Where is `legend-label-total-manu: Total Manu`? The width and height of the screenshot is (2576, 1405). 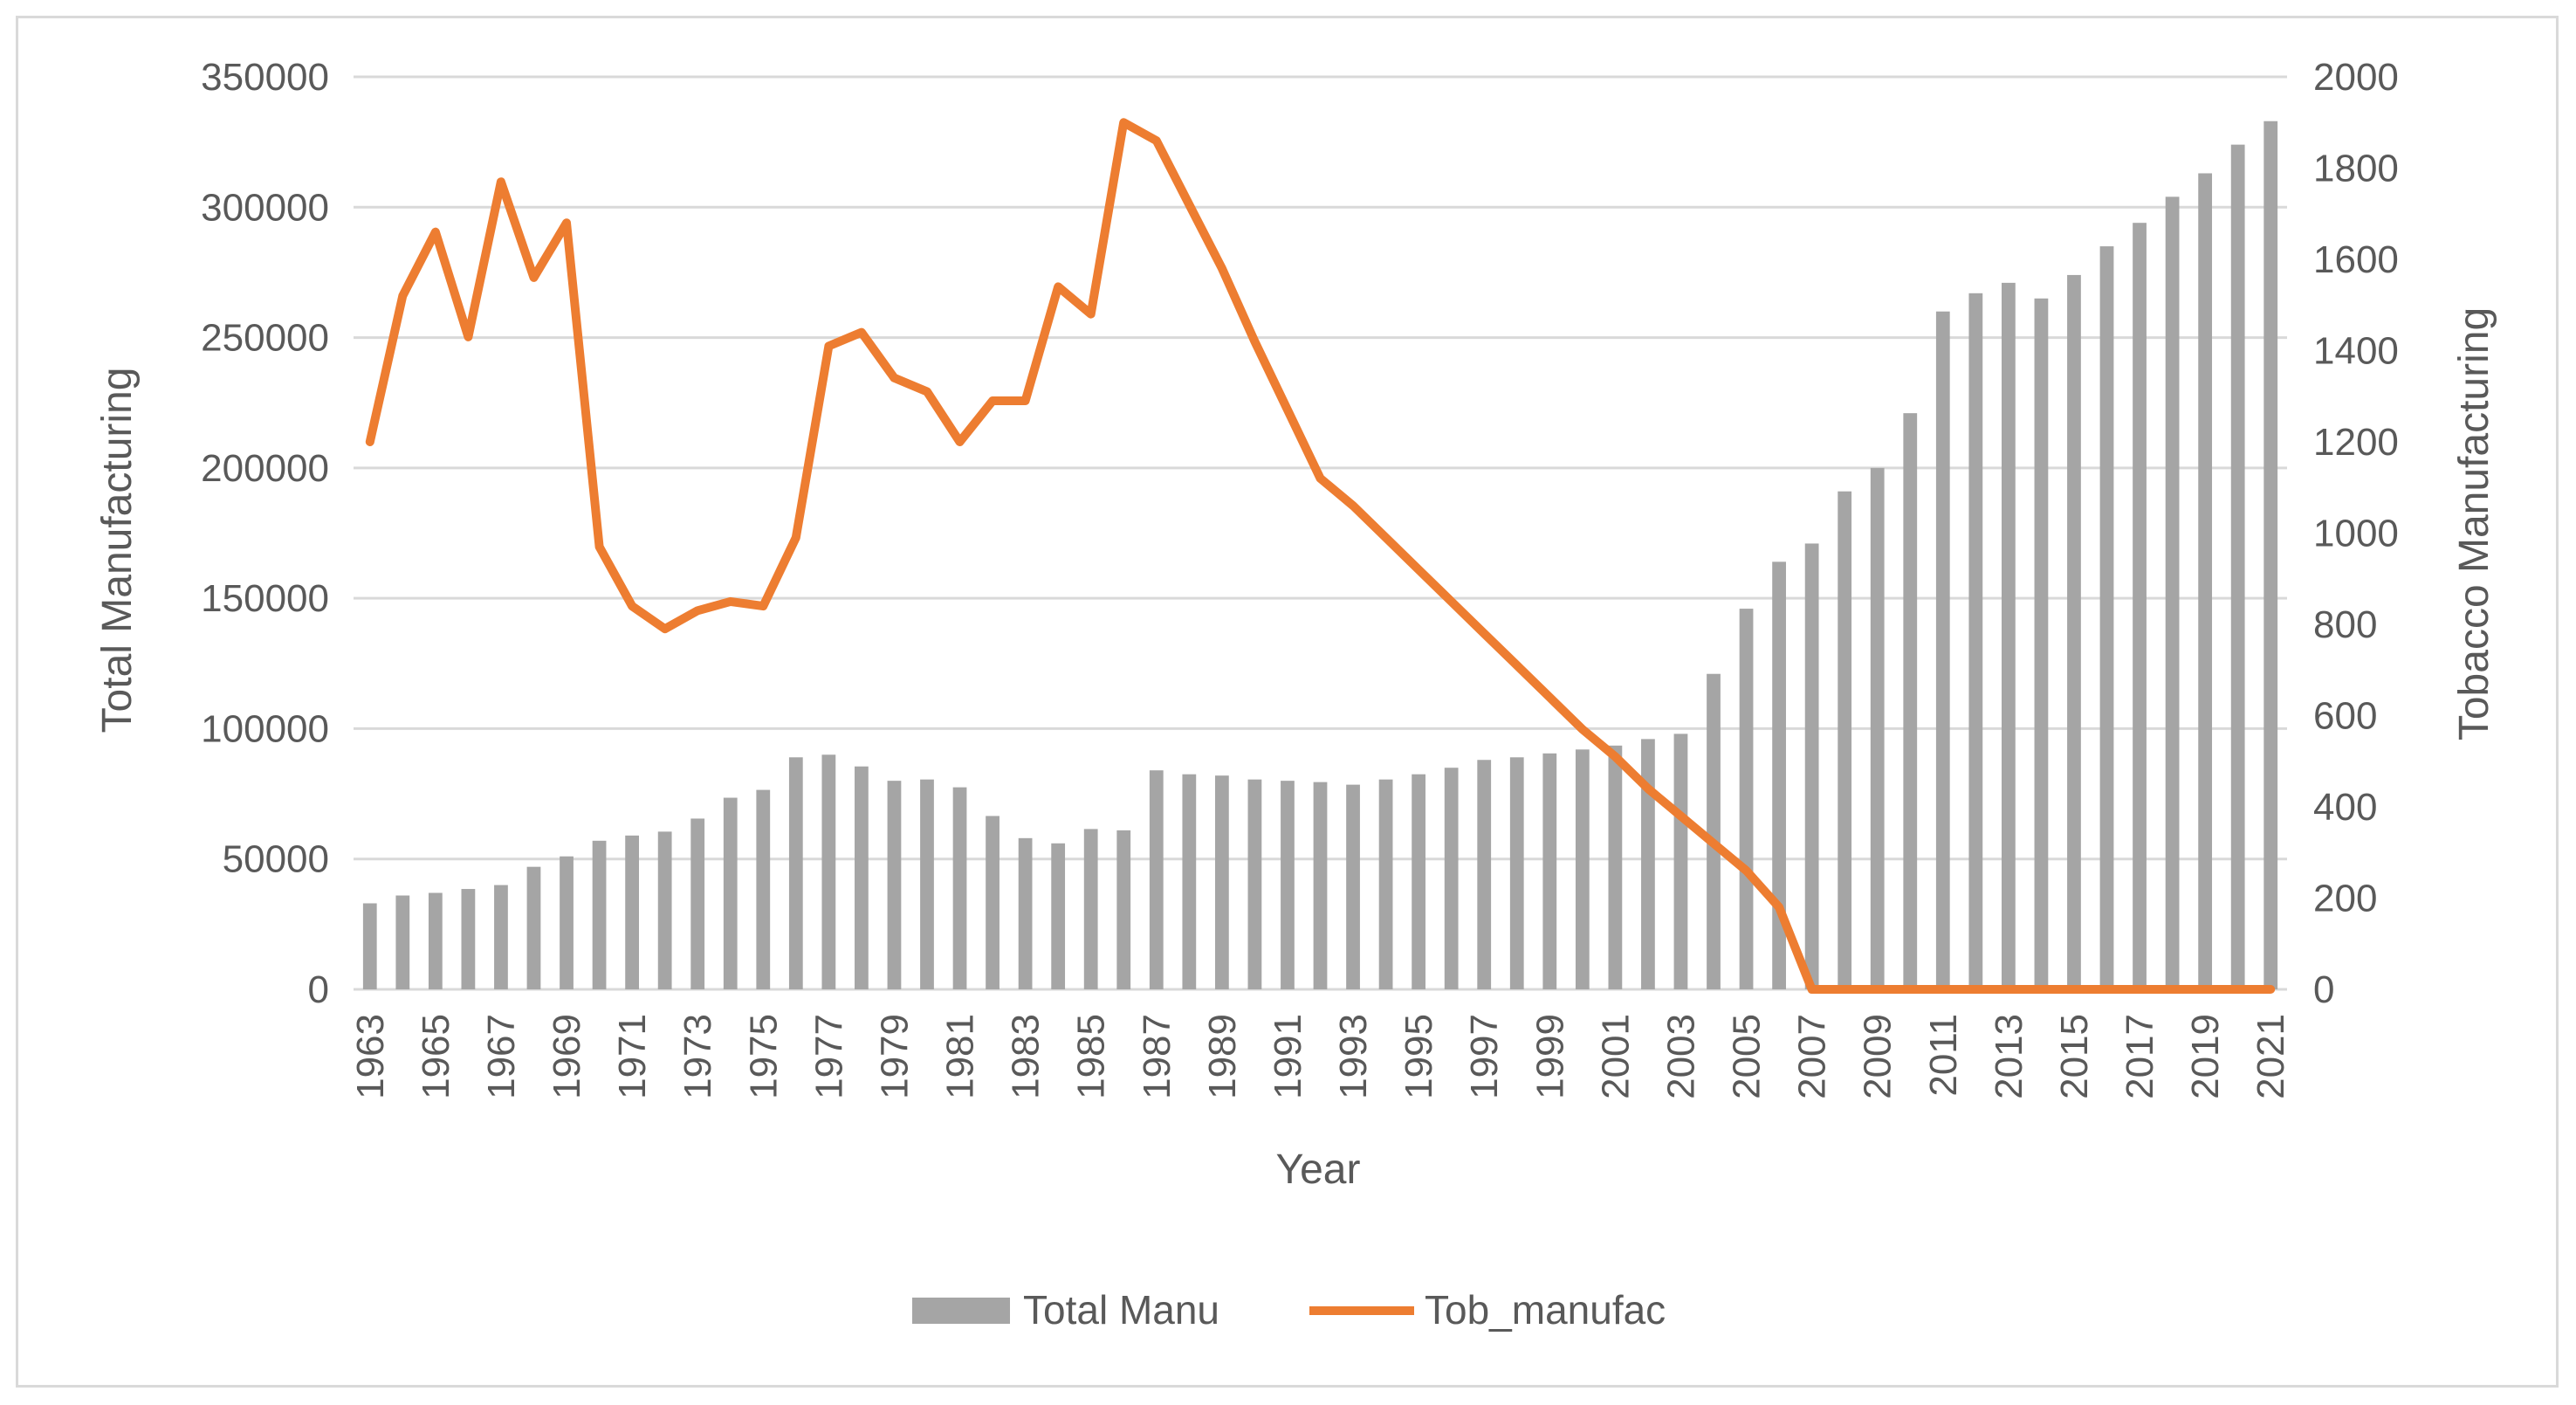
legend-label-total-manu: Total Manu is located at coordinates (1121, 1310).